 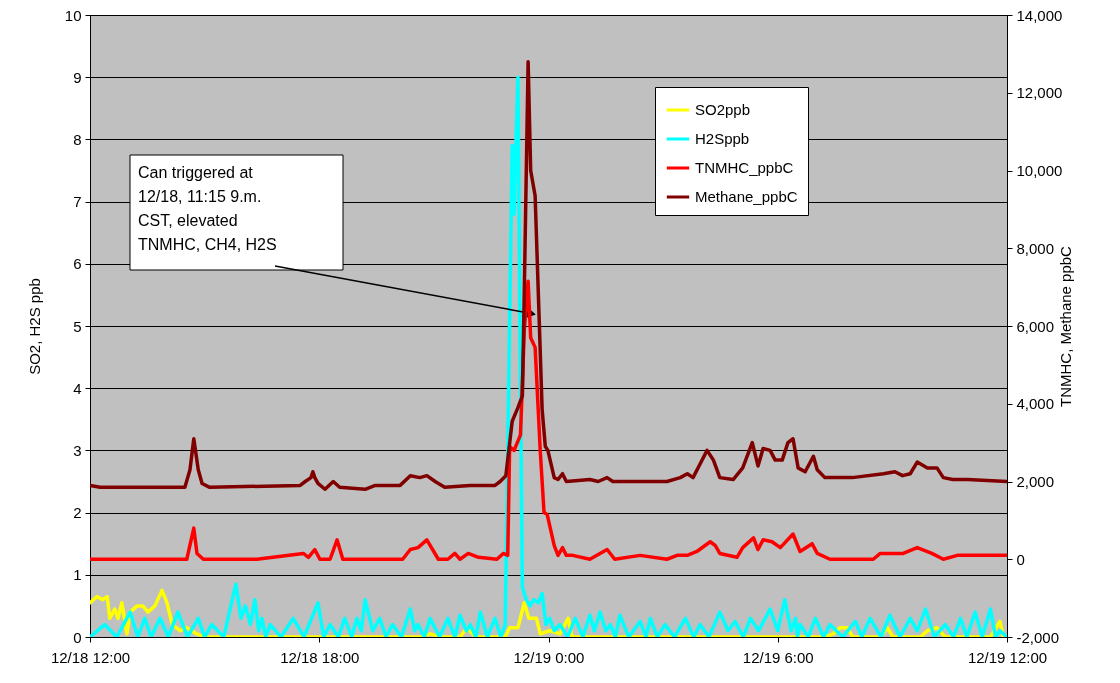 I want to click on y2-tick-label: 4,000, so click(x=1035, y=404).